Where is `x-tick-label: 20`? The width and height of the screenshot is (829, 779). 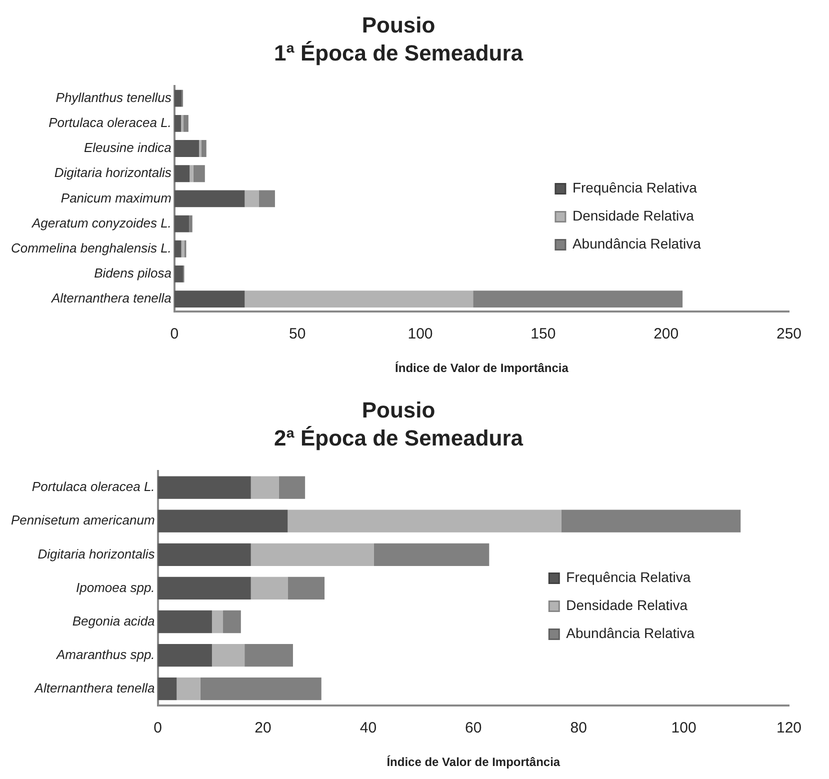 x-tick-label: 20 is located at coordinates (263, 728).